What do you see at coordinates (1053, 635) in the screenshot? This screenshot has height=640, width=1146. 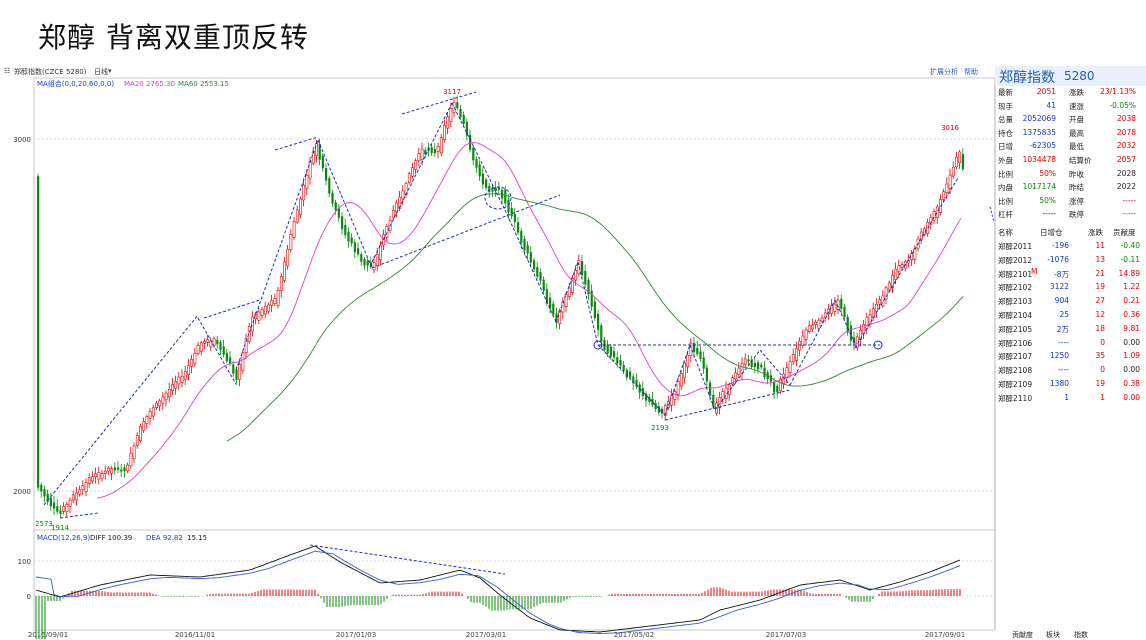 I see `bottom-tab: 板块` at bounding box center [1053, 635].